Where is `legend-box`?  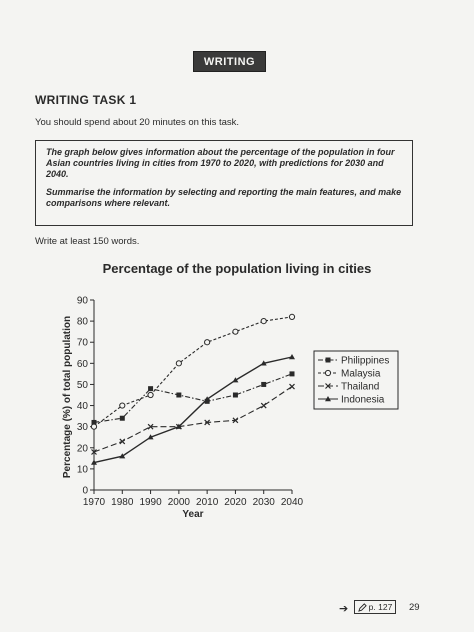
legend-box is located at coordinates (356, 380).